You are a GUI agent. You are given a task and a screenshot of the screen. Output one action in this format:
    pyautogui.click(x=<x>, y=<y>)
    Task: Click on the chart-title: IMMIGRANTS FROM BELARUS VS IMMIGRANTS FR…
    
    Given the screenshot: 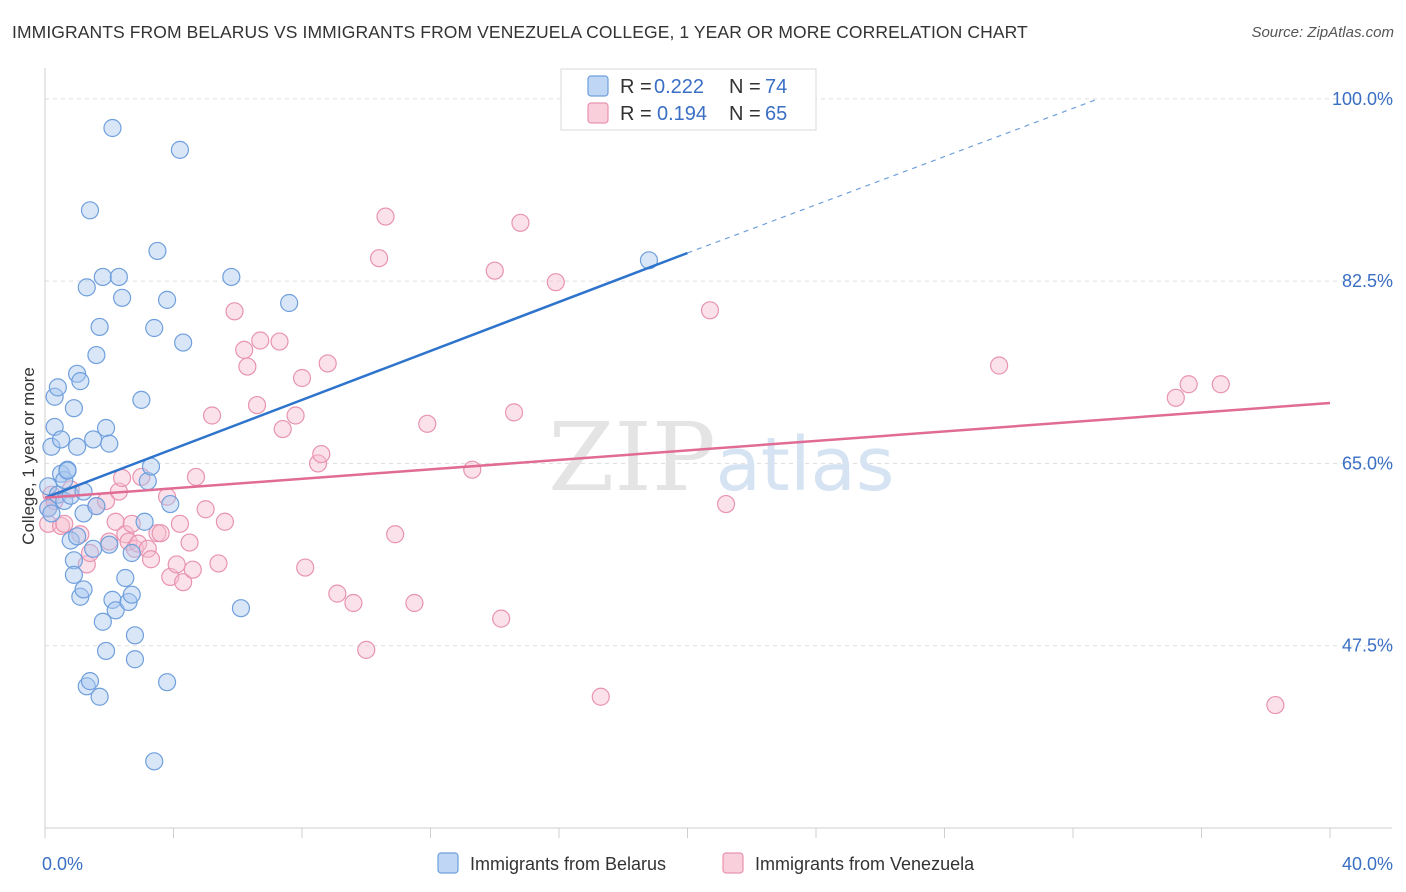 What is the action you would take?
    pyautogui.click(x=520, y=32)
    